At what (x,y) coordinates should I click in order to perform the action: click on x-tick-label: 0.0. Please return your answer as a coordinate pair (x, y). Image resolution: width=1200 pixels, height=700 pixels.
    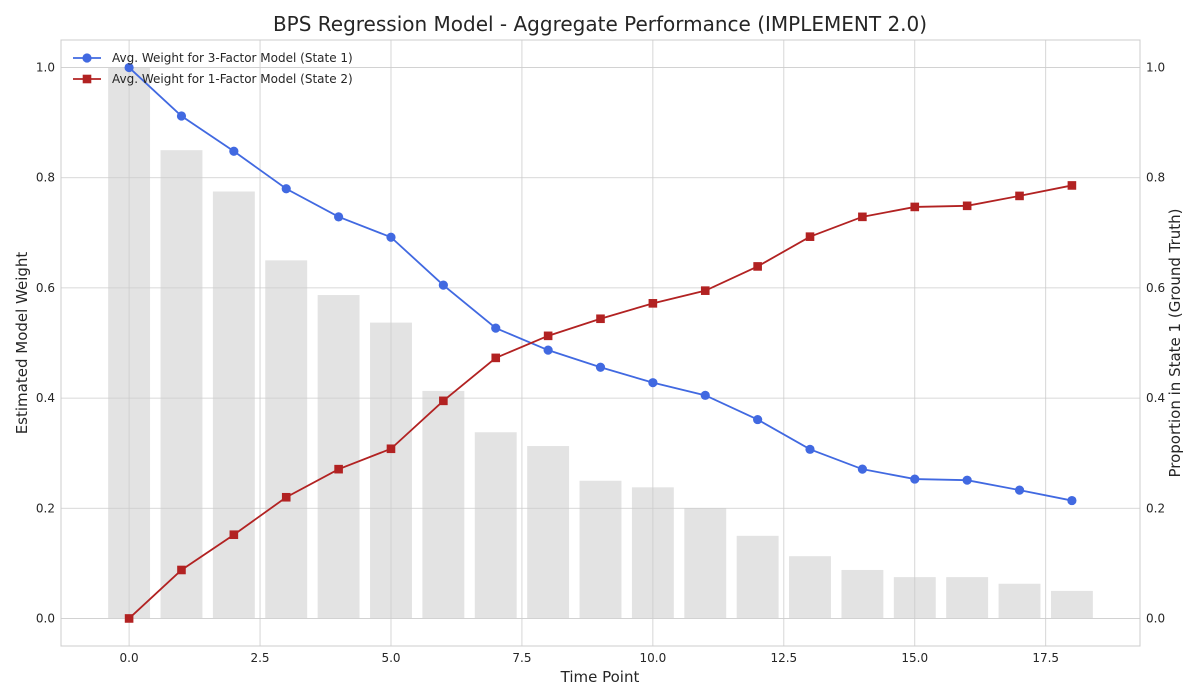
    Looking at the image, I should click on (129, 658).